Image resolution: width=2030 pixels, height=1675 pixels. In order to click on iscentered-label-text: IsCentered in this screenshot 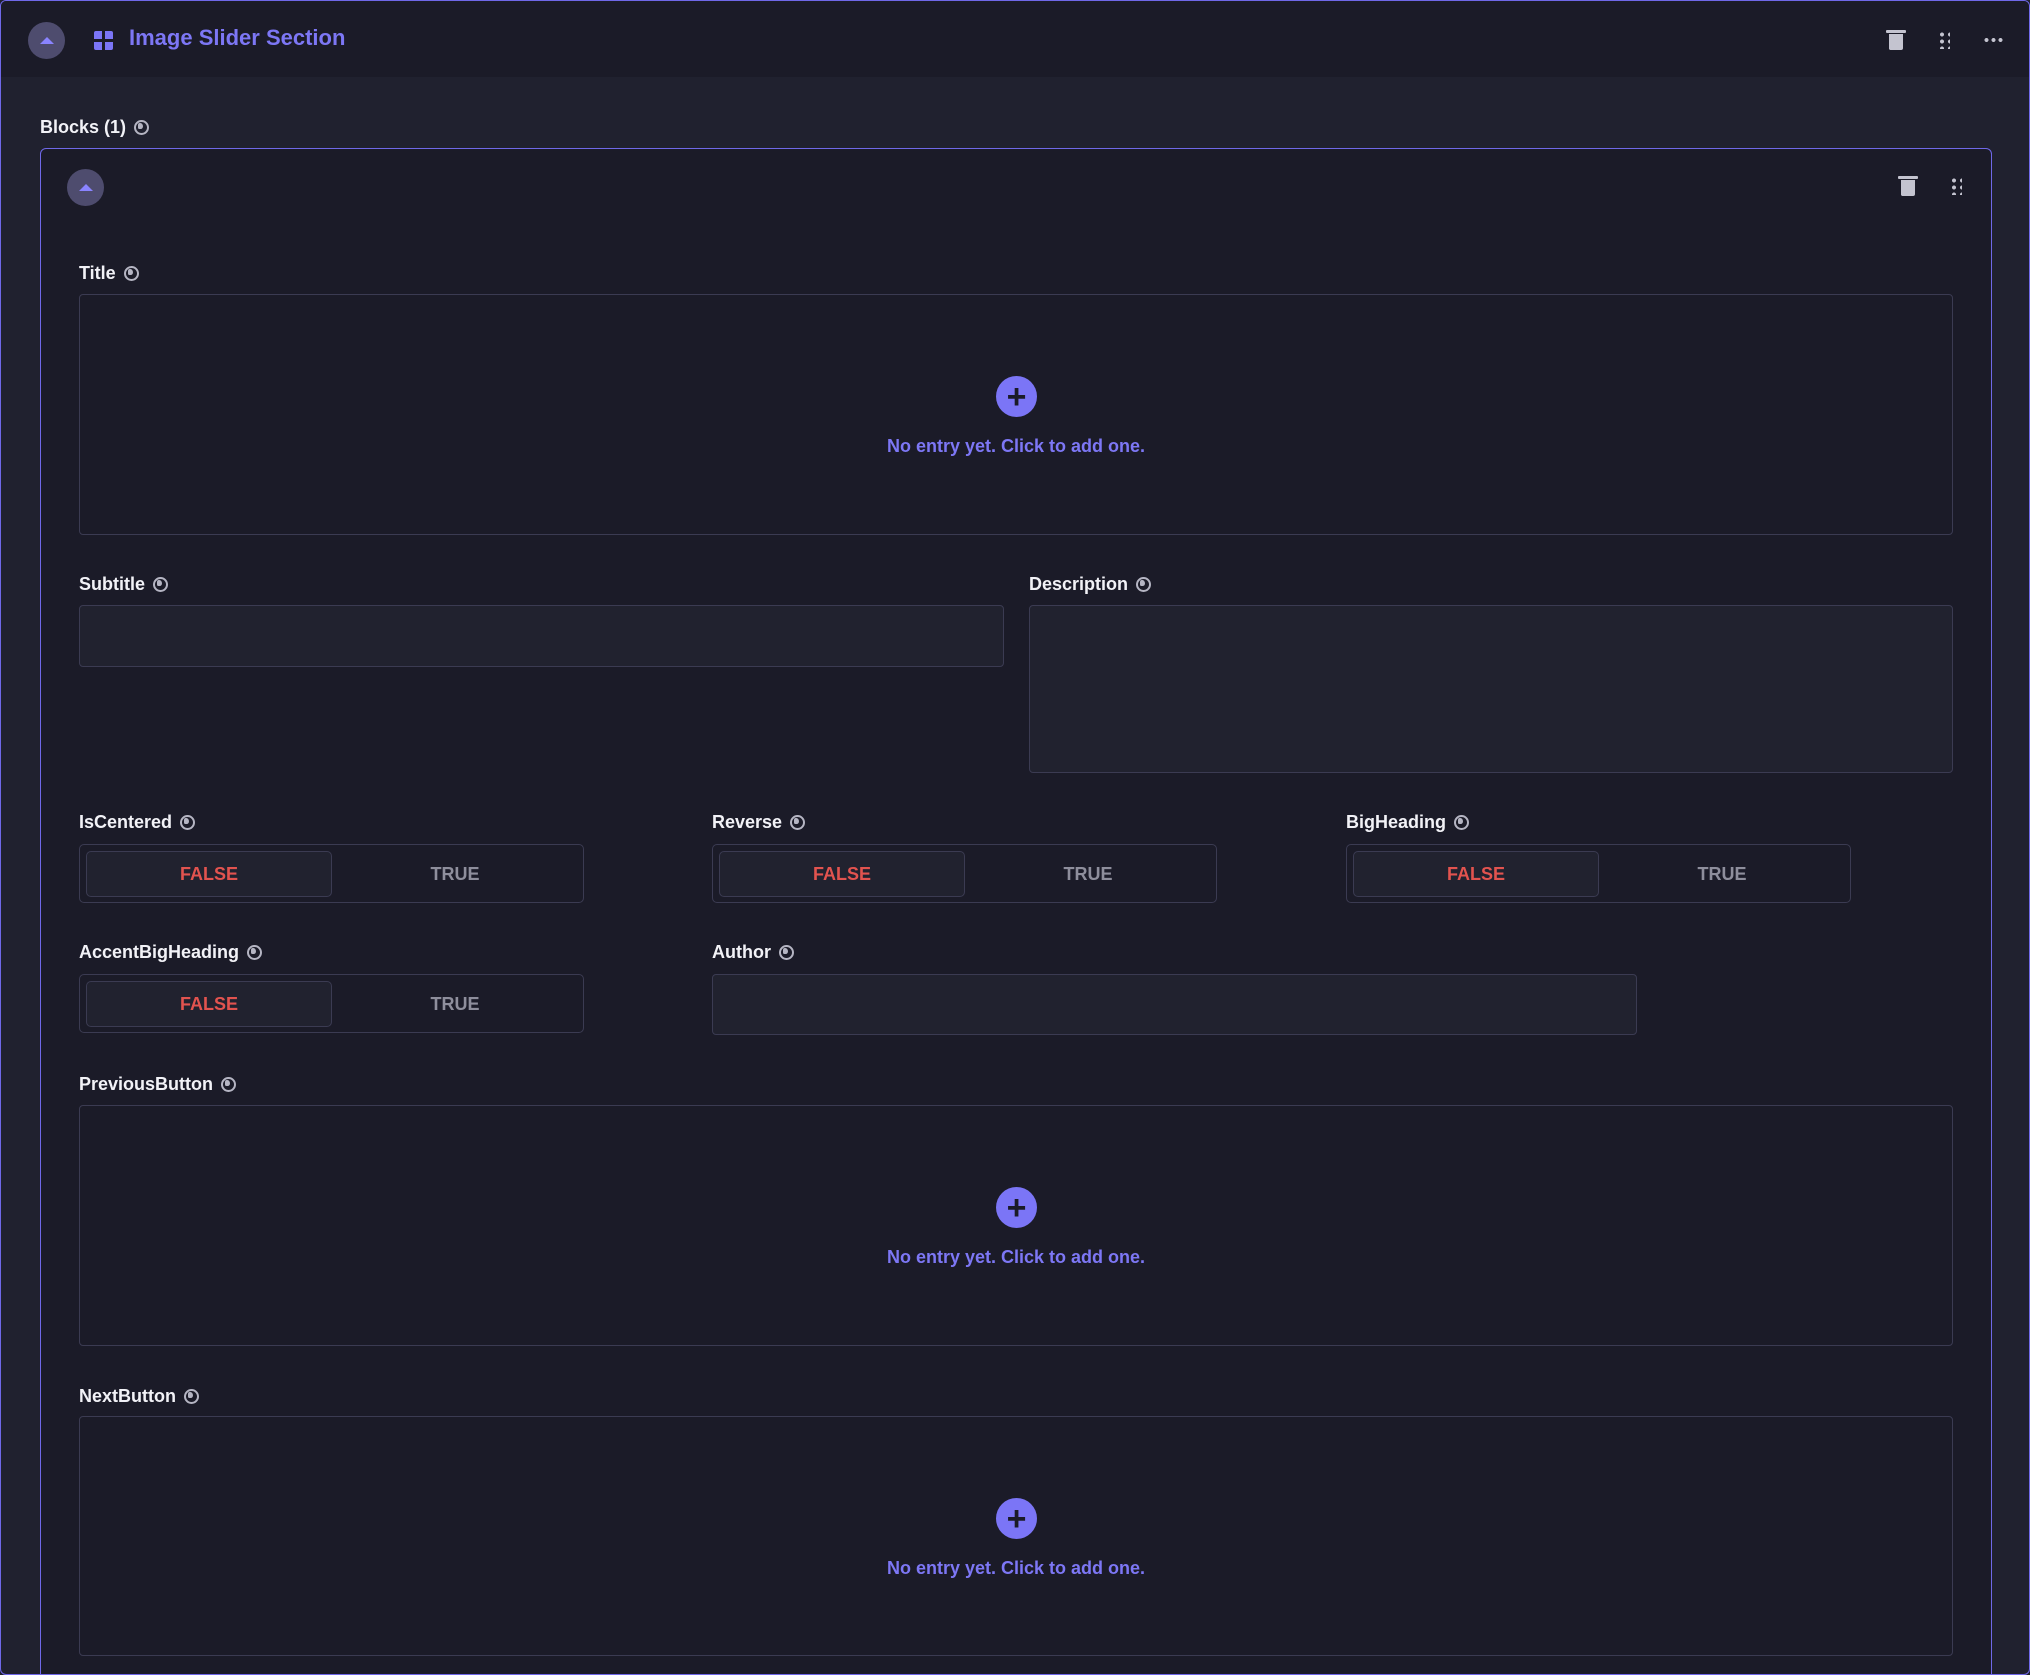, I will do `click(126, 822)`.